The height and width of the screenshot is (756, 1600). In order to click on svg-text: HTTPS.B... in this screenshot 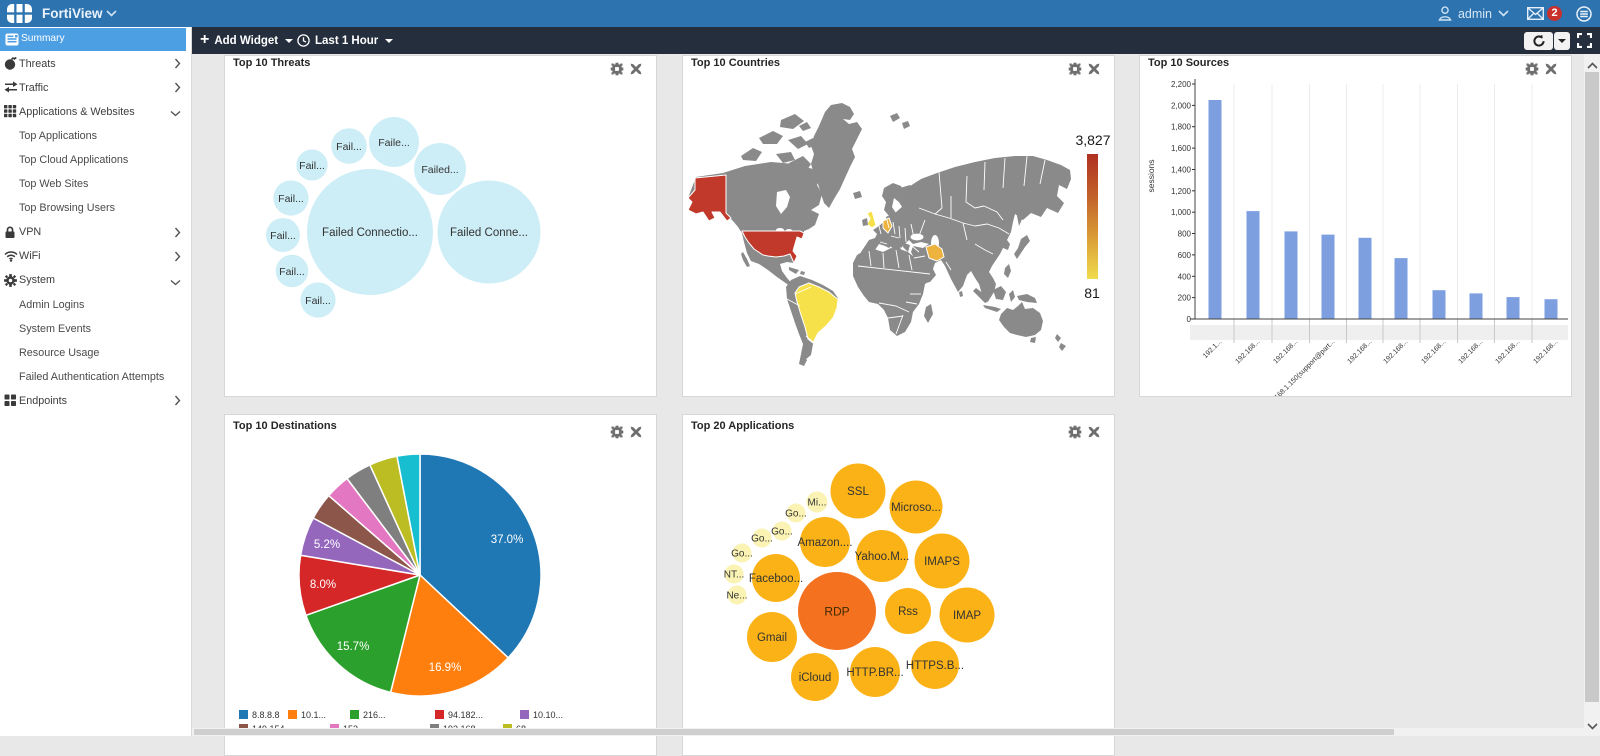, I will do `click(935, 666)`.